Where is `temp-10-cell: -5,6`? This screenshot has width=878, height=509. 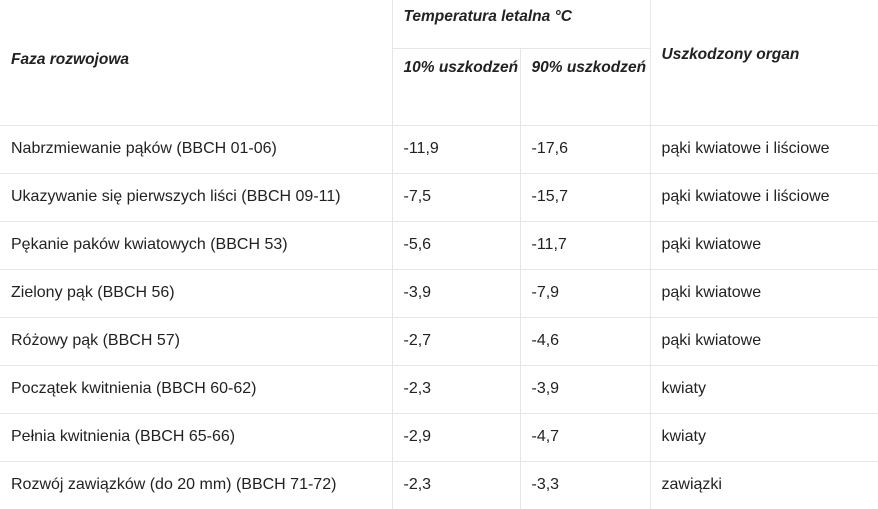 temp-10-cell: -5,6 is located at coordinates (456, 245).